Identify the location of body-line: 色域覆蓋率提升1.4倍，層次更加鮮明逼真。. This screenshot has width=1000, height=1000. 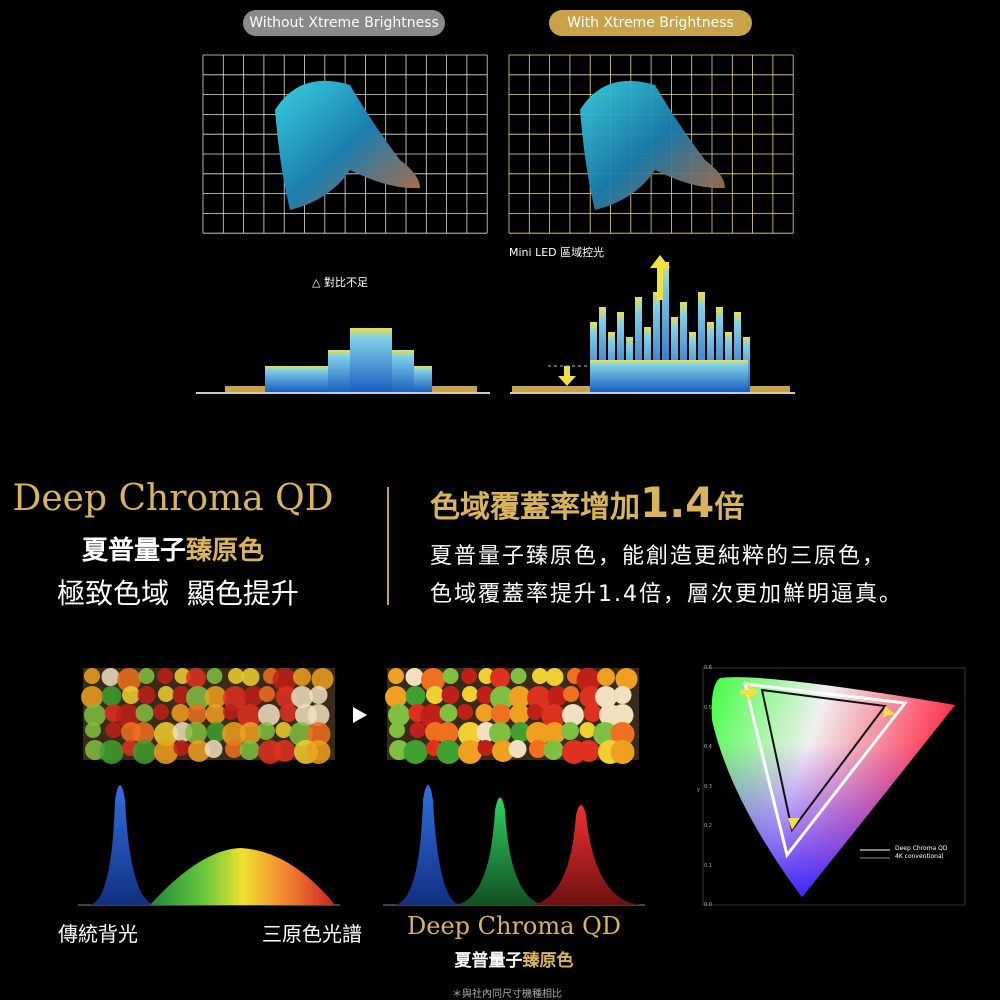
(666, 594).